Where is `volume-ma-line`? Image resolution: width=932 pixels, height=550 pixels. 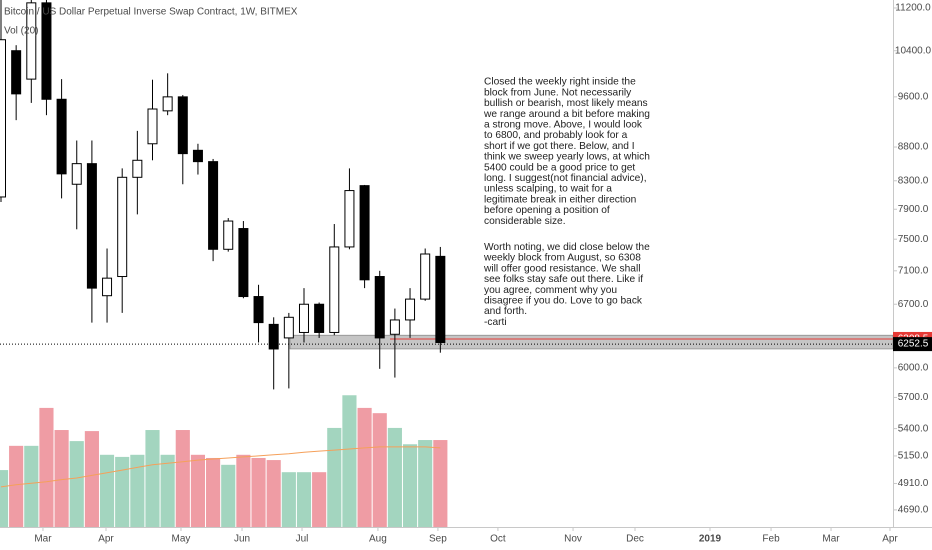
volume-ma-line is located at coordinates (220, 467).